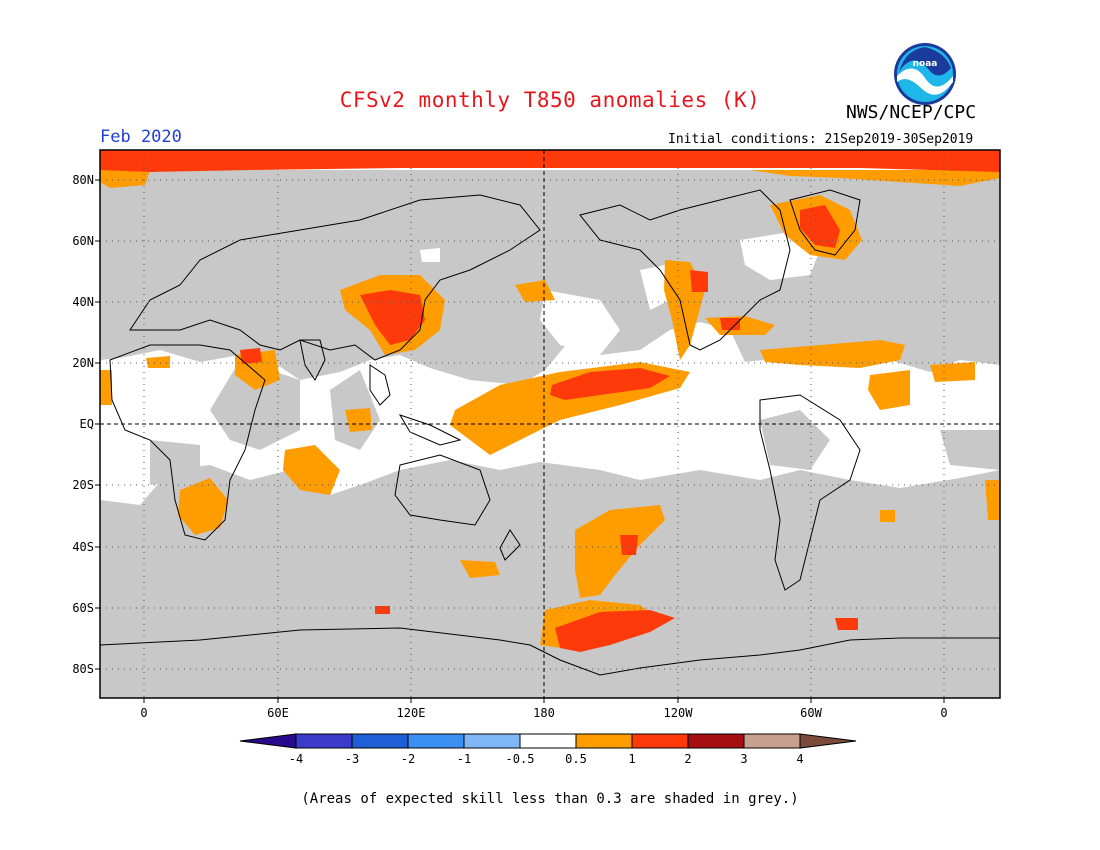 This screenshot has height=850, width=1100. What do you see at coordinates (83, 608) in the screenshot?
I see `lat-label-60s: 60S` at bounding box center [83, 608].